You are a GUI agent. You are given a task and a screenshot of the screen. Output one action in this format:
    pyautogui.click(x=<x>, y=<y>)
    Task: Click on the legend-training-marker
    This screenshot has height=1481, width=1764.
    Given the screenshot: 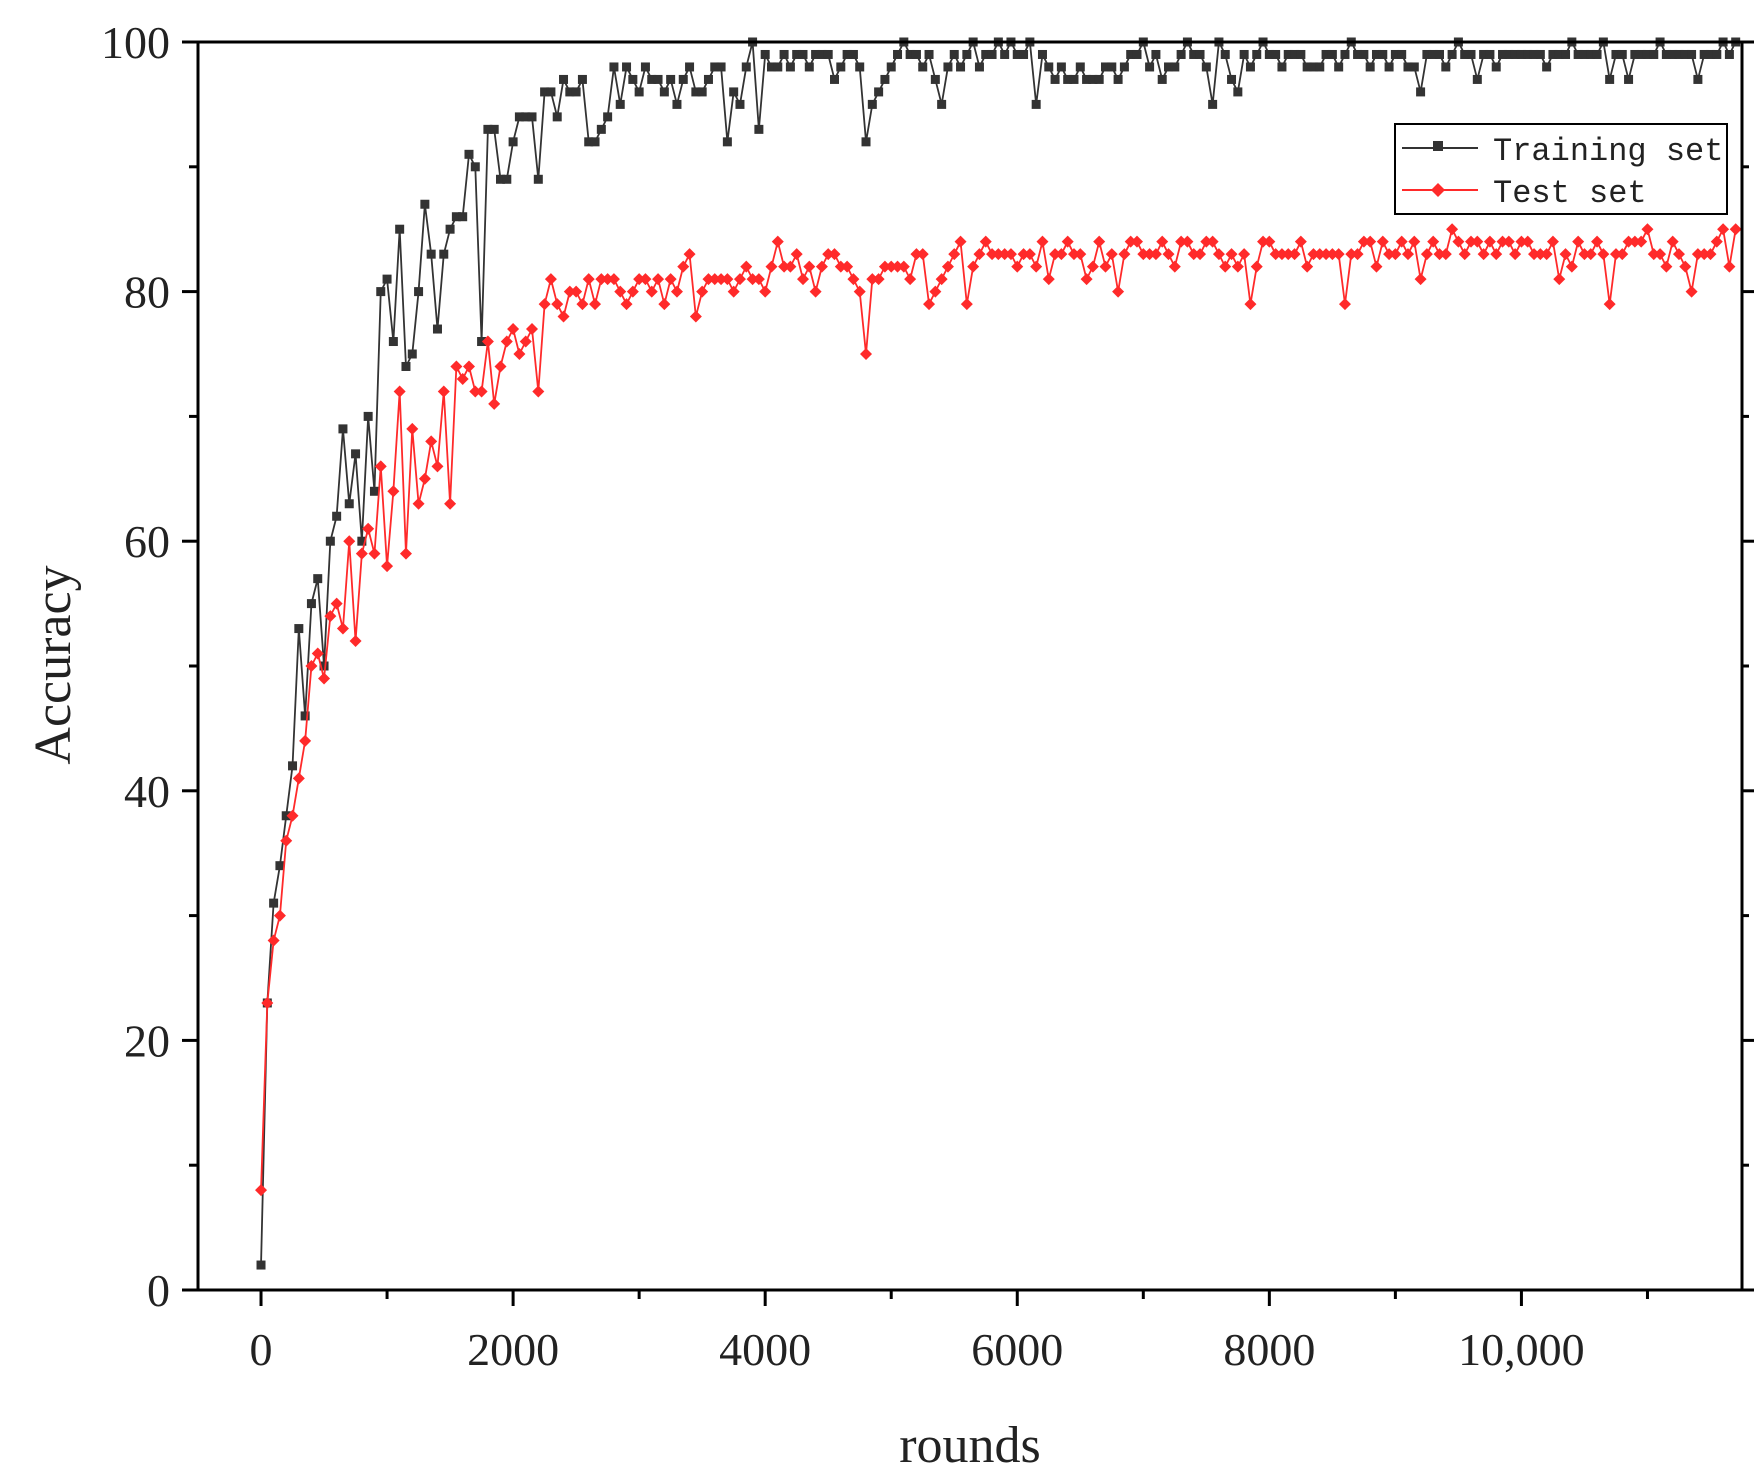 What is the action you would take?
    pyautogui.click(x=1438, y=146)
    